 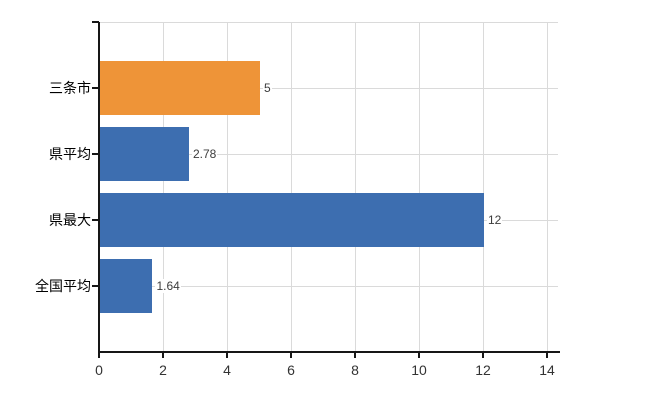 What do you see at coordinates (419, 370) in the screenshot?
I see `x-tick-label: 10` at bounding box center [419, 370].